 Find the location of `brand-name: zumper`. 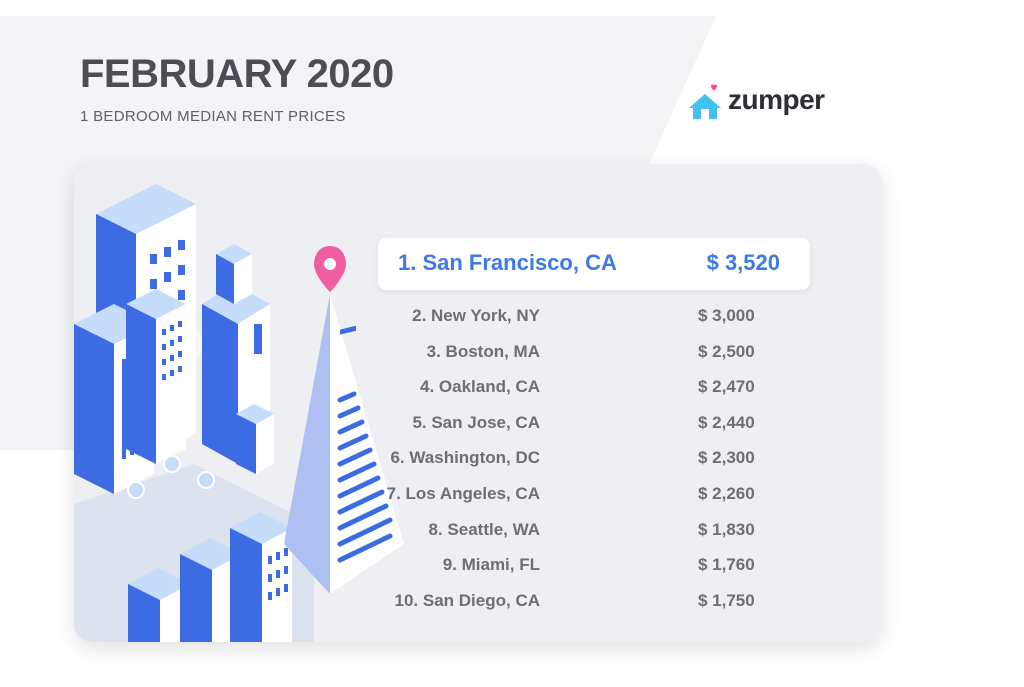

brand-name: zumper is located at coordinates (776, 99).